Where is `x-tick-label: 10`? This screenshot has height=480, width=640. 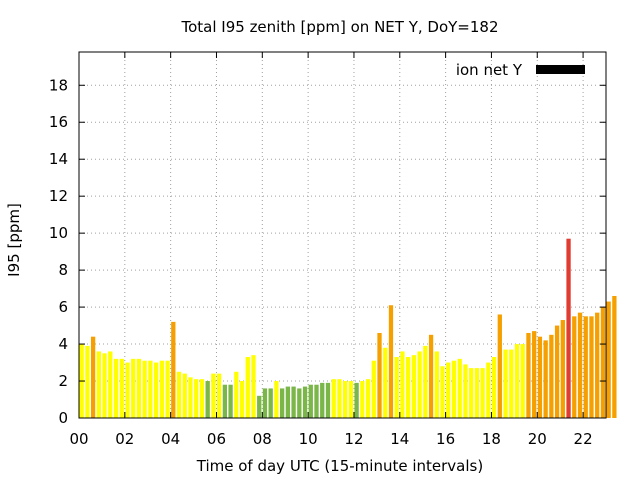
x-tick-label: 10 is located at coordinates (308, 439).